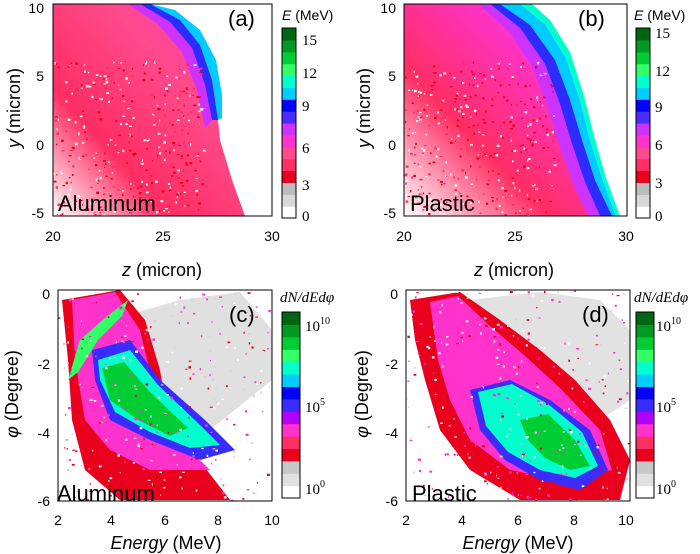 Image resolution: width=700 pixels, height=554 pixels. What do you see at coordinates (555, 442) in the screenshot?
I see `panel-d-green-core` at bounding box center [555, 442].